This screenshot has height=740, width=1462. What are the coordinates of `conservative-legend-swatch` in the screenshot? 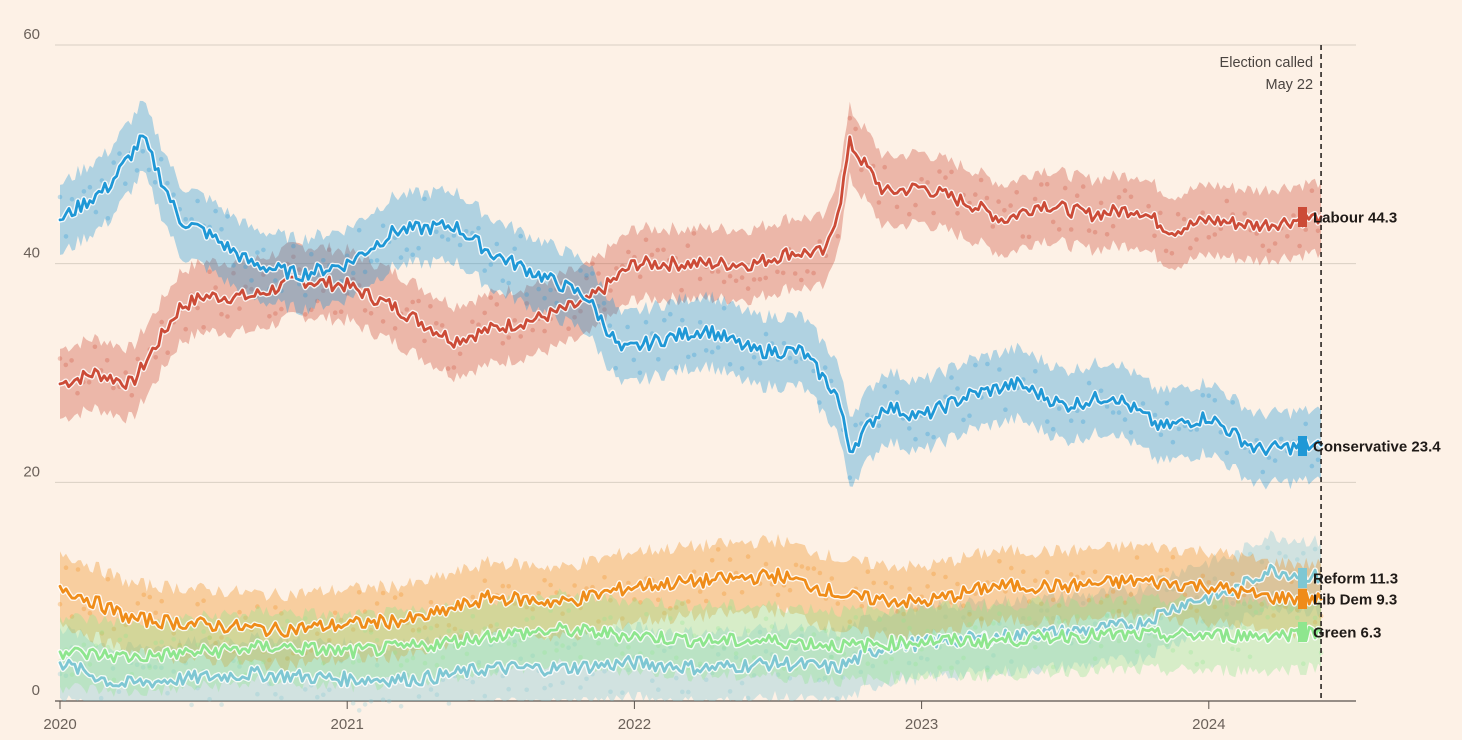 It's located at (1302, 446).